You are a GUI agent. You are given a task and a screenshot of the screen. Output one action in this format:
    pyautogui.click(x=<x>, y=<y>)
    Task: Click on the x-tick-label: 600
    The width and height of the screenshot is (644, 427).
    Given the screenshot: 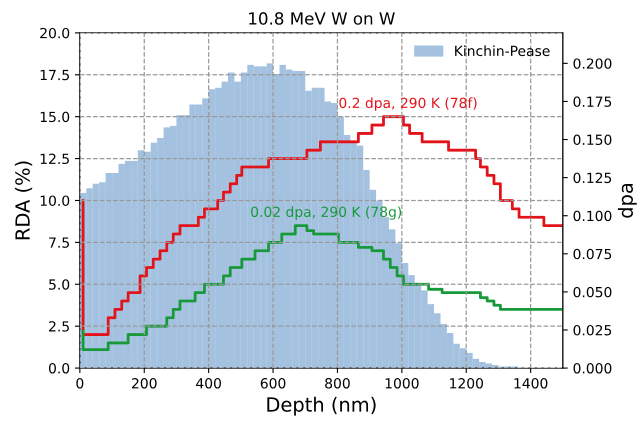 What is the action you would take?
    pyautogui.click(x=273, y=383)
    